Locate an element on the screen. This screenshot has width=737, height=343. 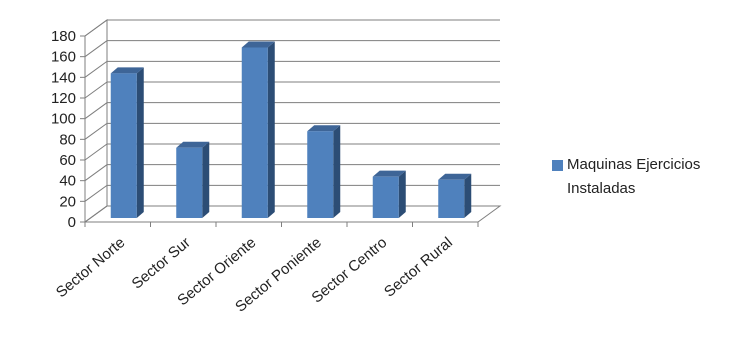
y-tick-label: 160 is located at coordinates (63, 57).